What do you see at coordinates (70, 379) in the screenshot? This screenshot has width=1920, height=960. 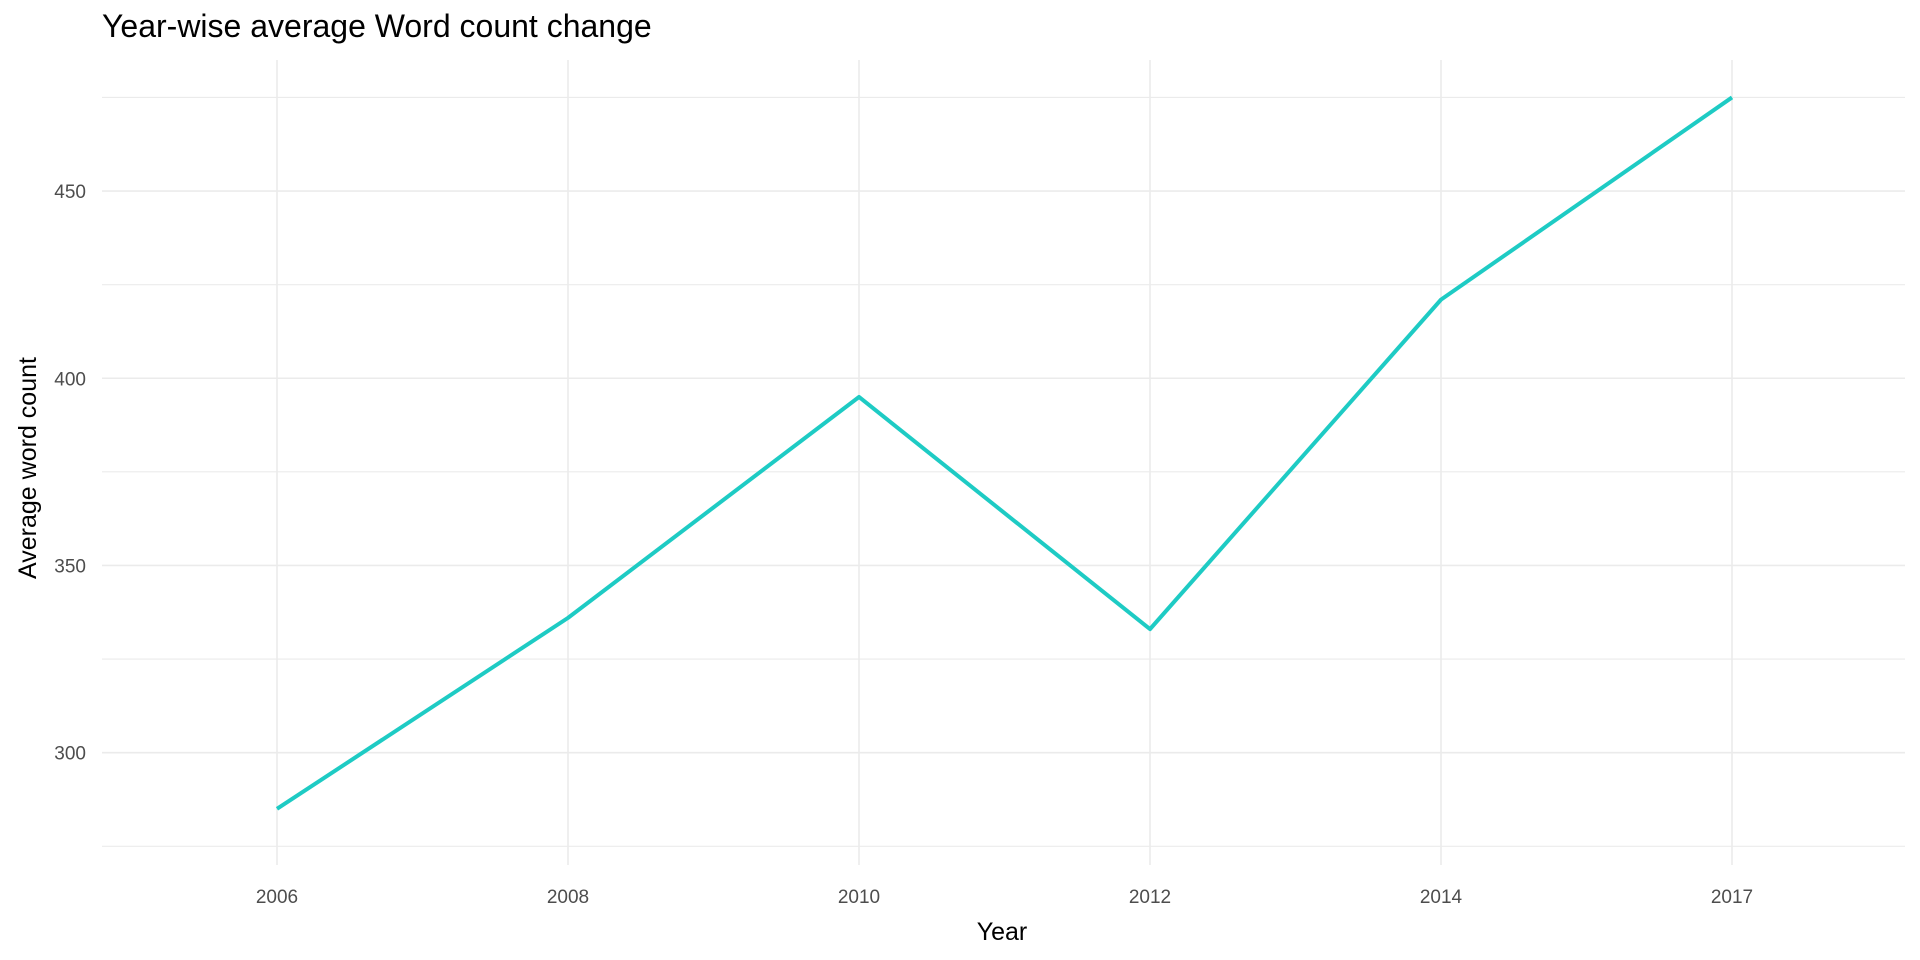 I see `y-tick-label: 400` at bounding box center [70, 379].